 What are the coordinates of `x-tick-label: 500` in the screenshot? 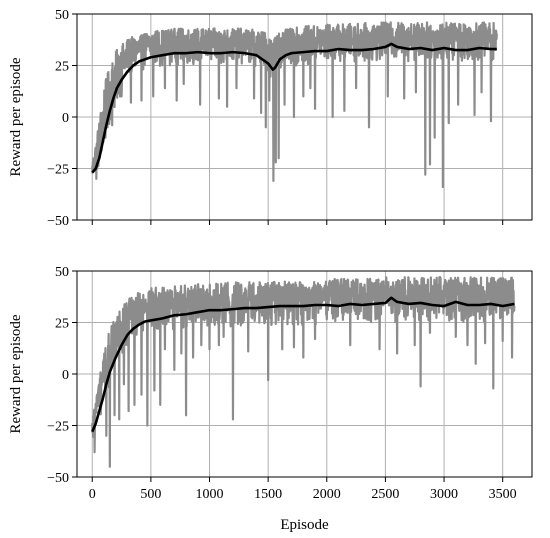 It's located at (150, 494).